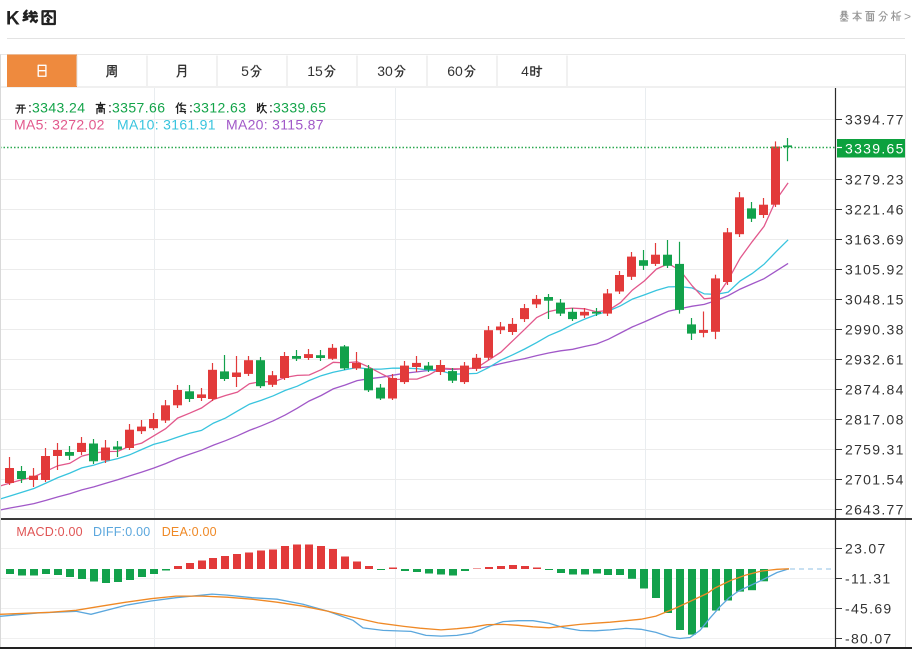  What do you see at coordinates (13, 19) in the screenshot?
I see `svg-text: K` at bounding box center [13, 19].